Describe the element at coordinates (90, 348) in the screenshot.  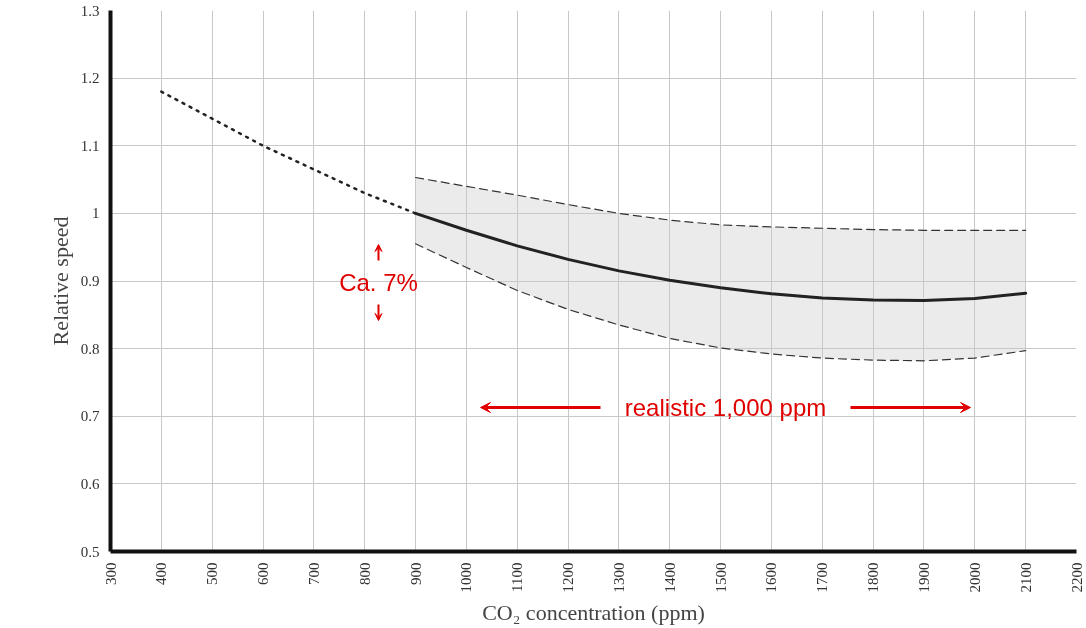
I see `y-tick-label: 0.8` at that location.